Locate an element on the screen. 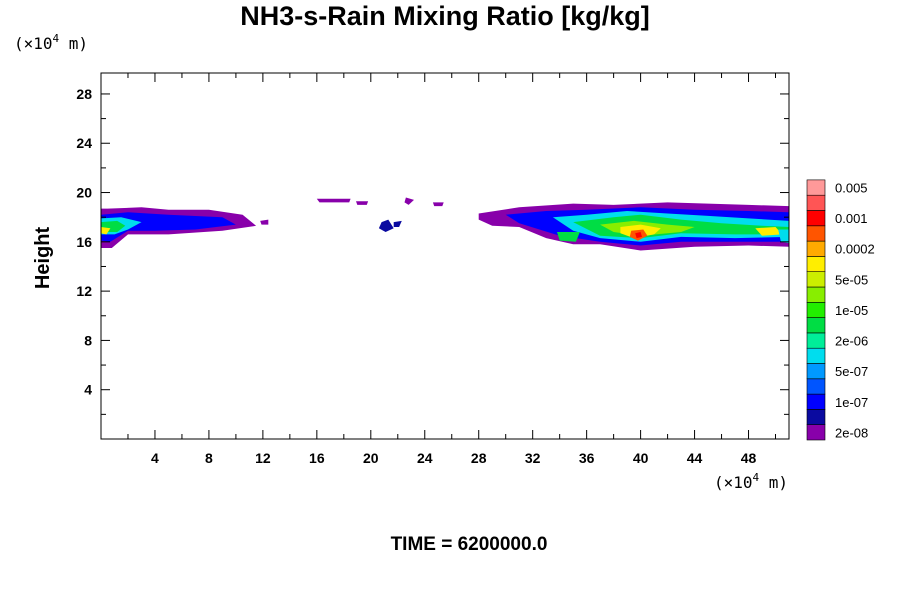 The height and width of the screenshot is (600, 900). contour-regions is located at coordinates (445, 224).